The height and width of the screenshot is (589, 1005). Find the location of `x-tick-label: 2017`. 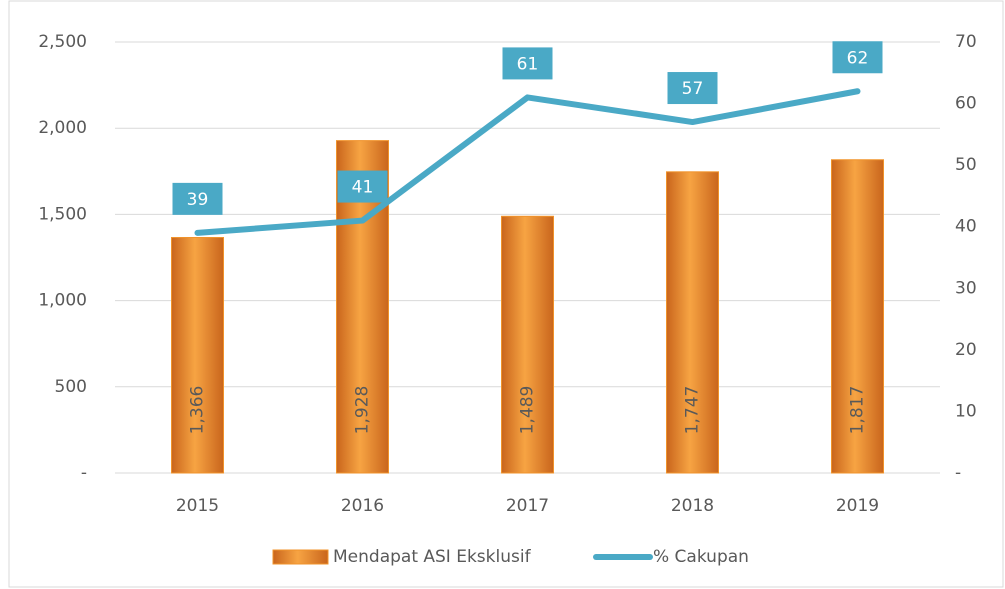

x-tick-label: 2017 is located at coordinates (527, 506).